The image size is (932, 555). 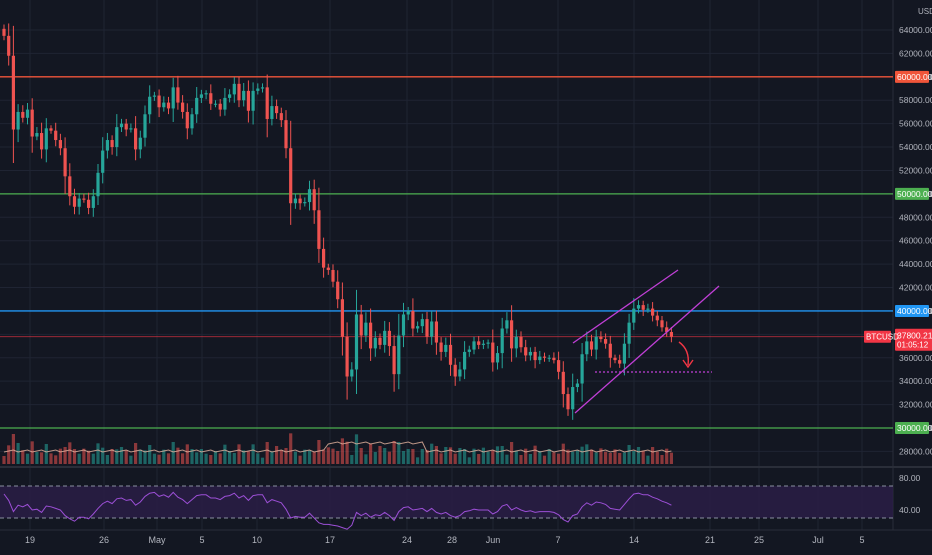 What do you see at coordinates (915, 217) in the screenshot?
I see `price-tick-label: 48000.00` at bounding box center [915, 217].